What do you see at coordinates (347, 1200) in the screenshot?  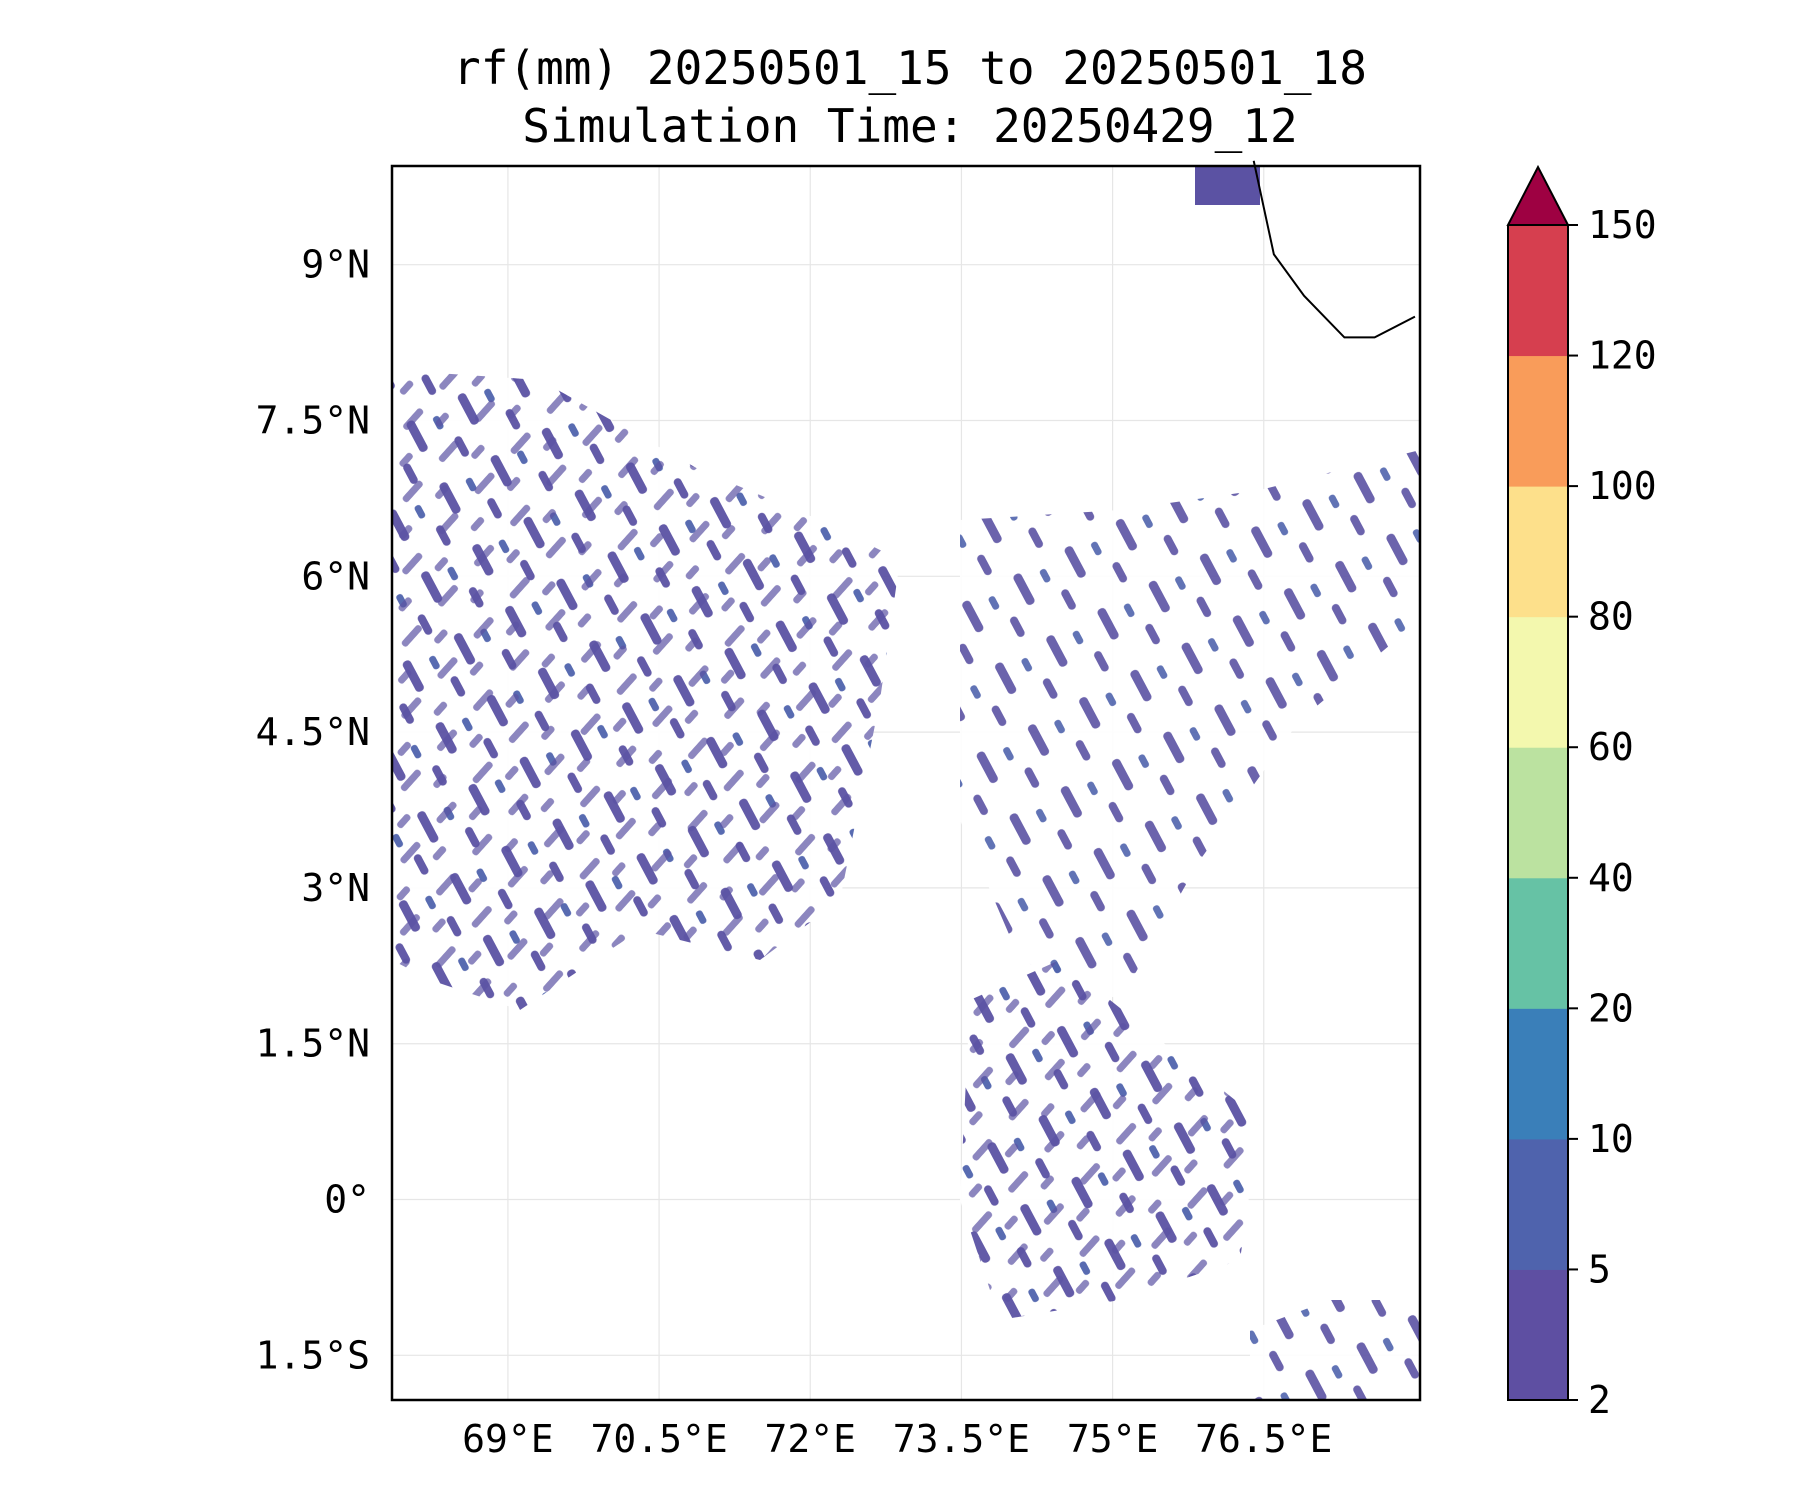 I see `y-tick-label: 0°` at bounding box center [347, 1200].